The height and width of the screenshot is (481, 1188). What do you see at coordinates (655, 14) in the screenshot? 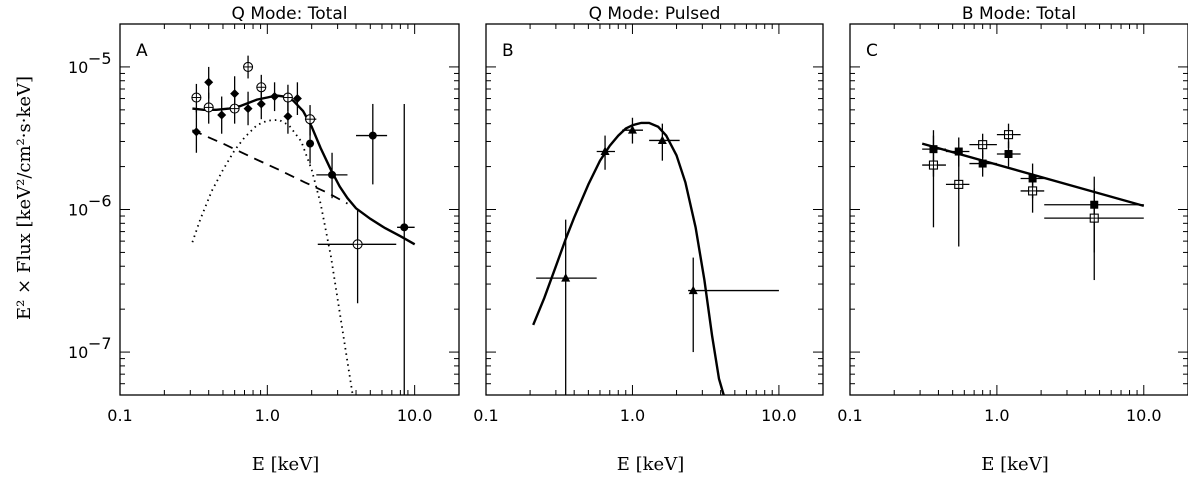
I see `panel-title: Q Mode: Pulsed` at bounding box center [655, 14].